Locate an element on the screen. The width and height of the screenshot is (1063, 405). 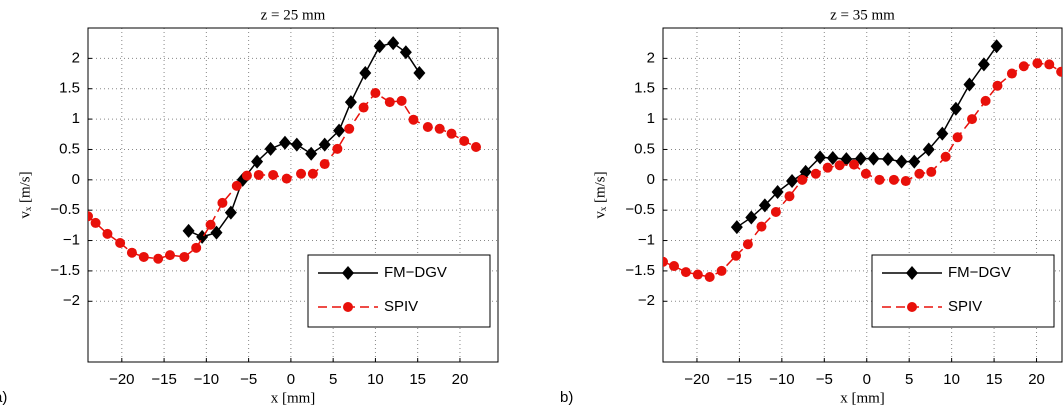
legend-box is located at coordinates (963, 291).